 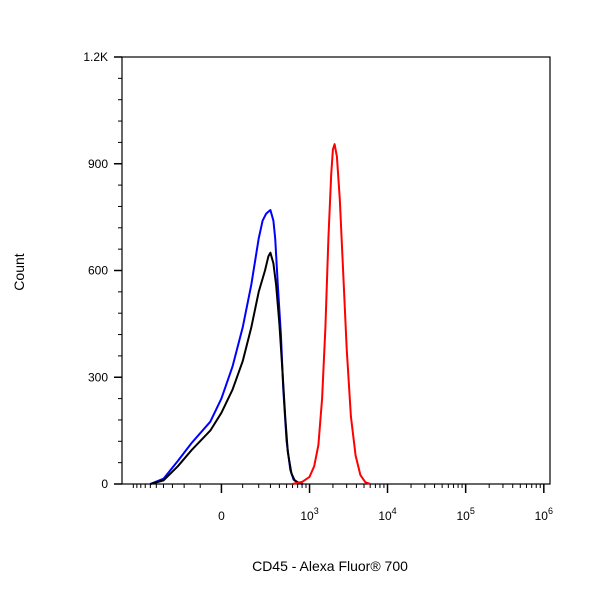 What do you see at coordinates (309, 514) in the screenshot?
I see `x-tick-label: 10³` at bounding box center [309, 514].